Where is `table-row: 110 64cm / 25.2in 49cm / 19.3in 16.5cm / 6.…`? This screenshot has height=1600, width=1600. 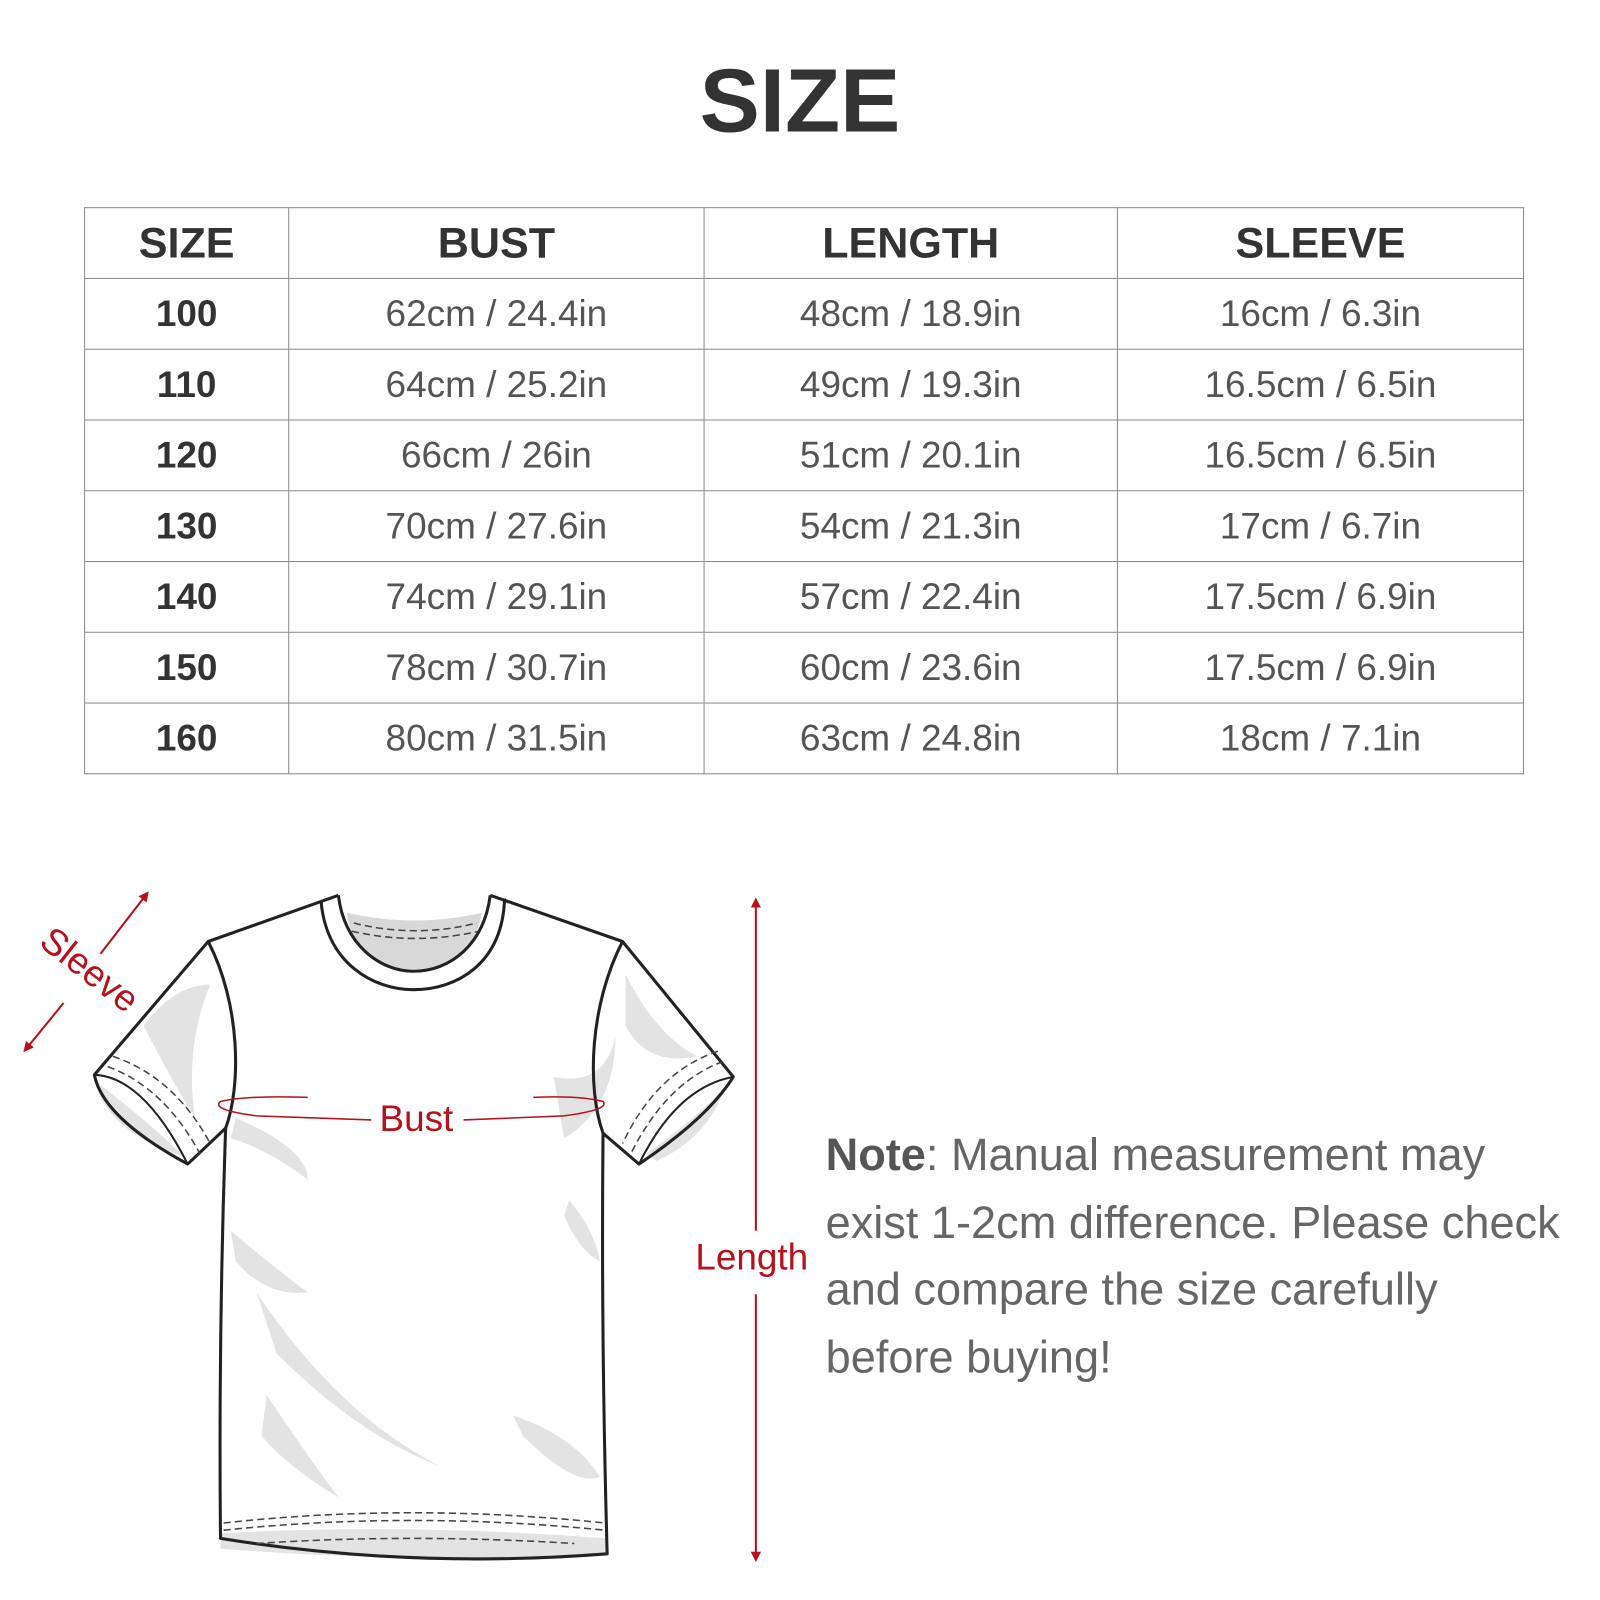 table-row: 110 64cm / 25.2in 49cm / 19.3in 16.5cm / 6.… is located at coordinates (804, 384).